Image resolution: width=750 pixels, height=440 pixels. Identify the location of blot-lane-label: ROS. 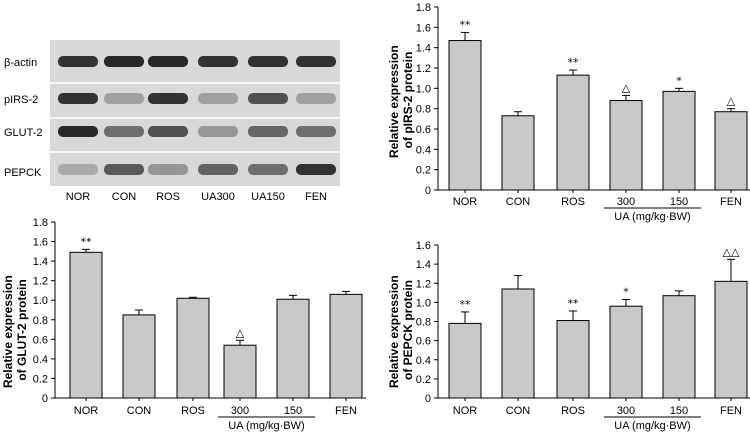
(168, 197).